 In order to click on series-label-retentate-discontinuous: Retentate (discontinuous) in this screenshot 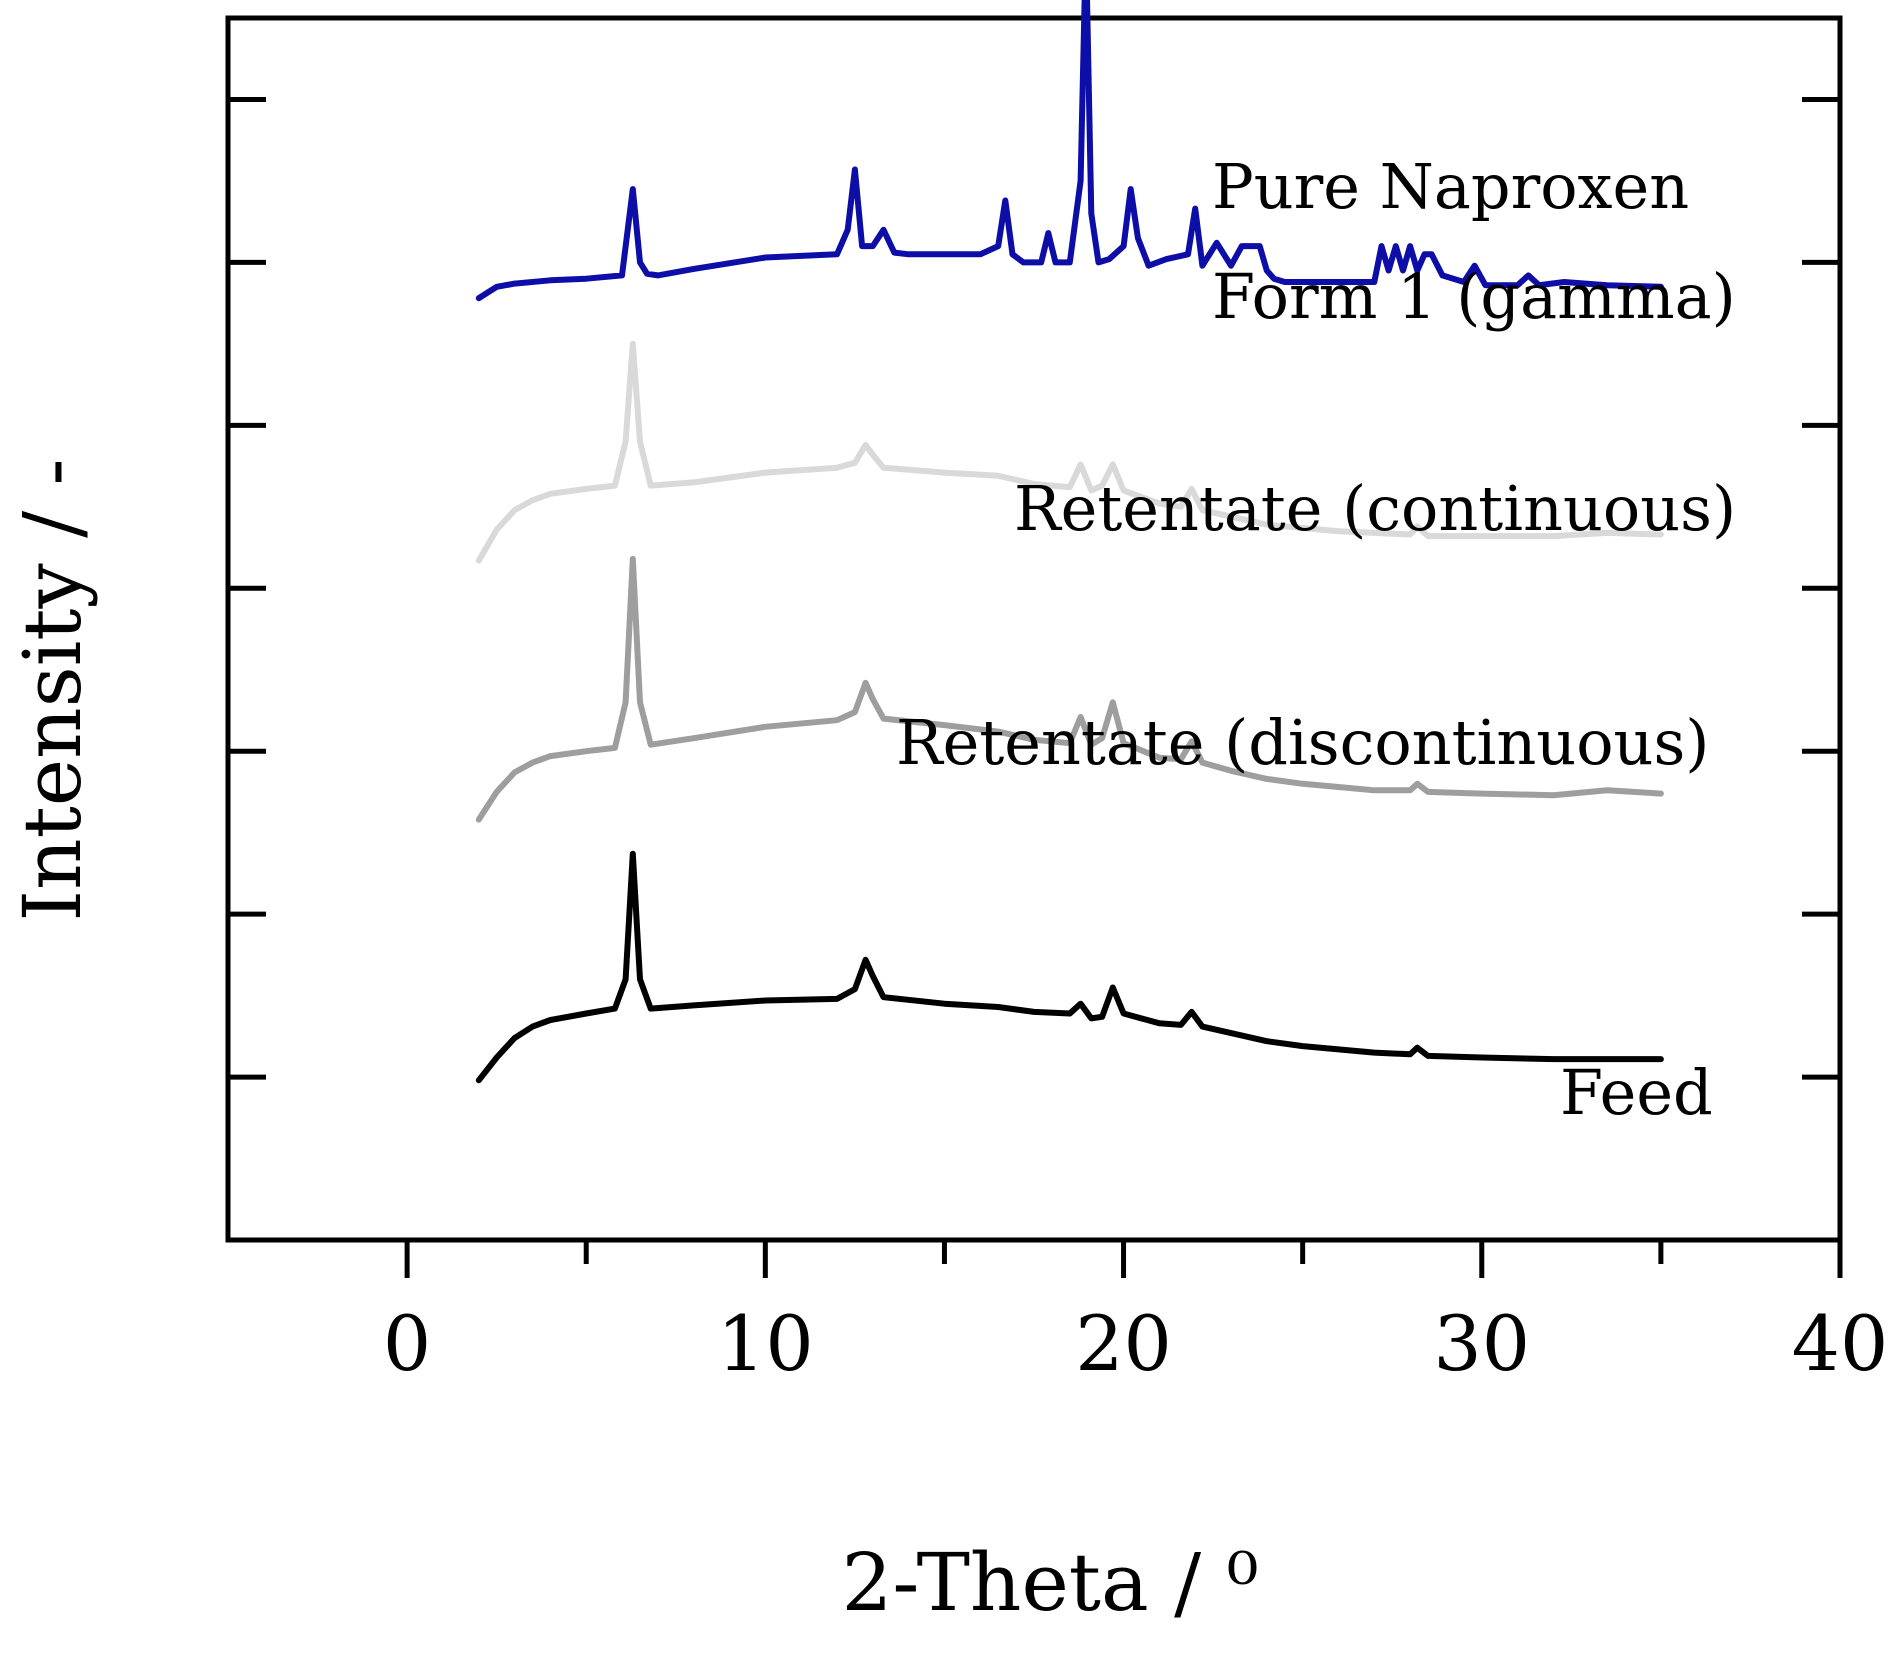, I will do `click(1302, 742)`.